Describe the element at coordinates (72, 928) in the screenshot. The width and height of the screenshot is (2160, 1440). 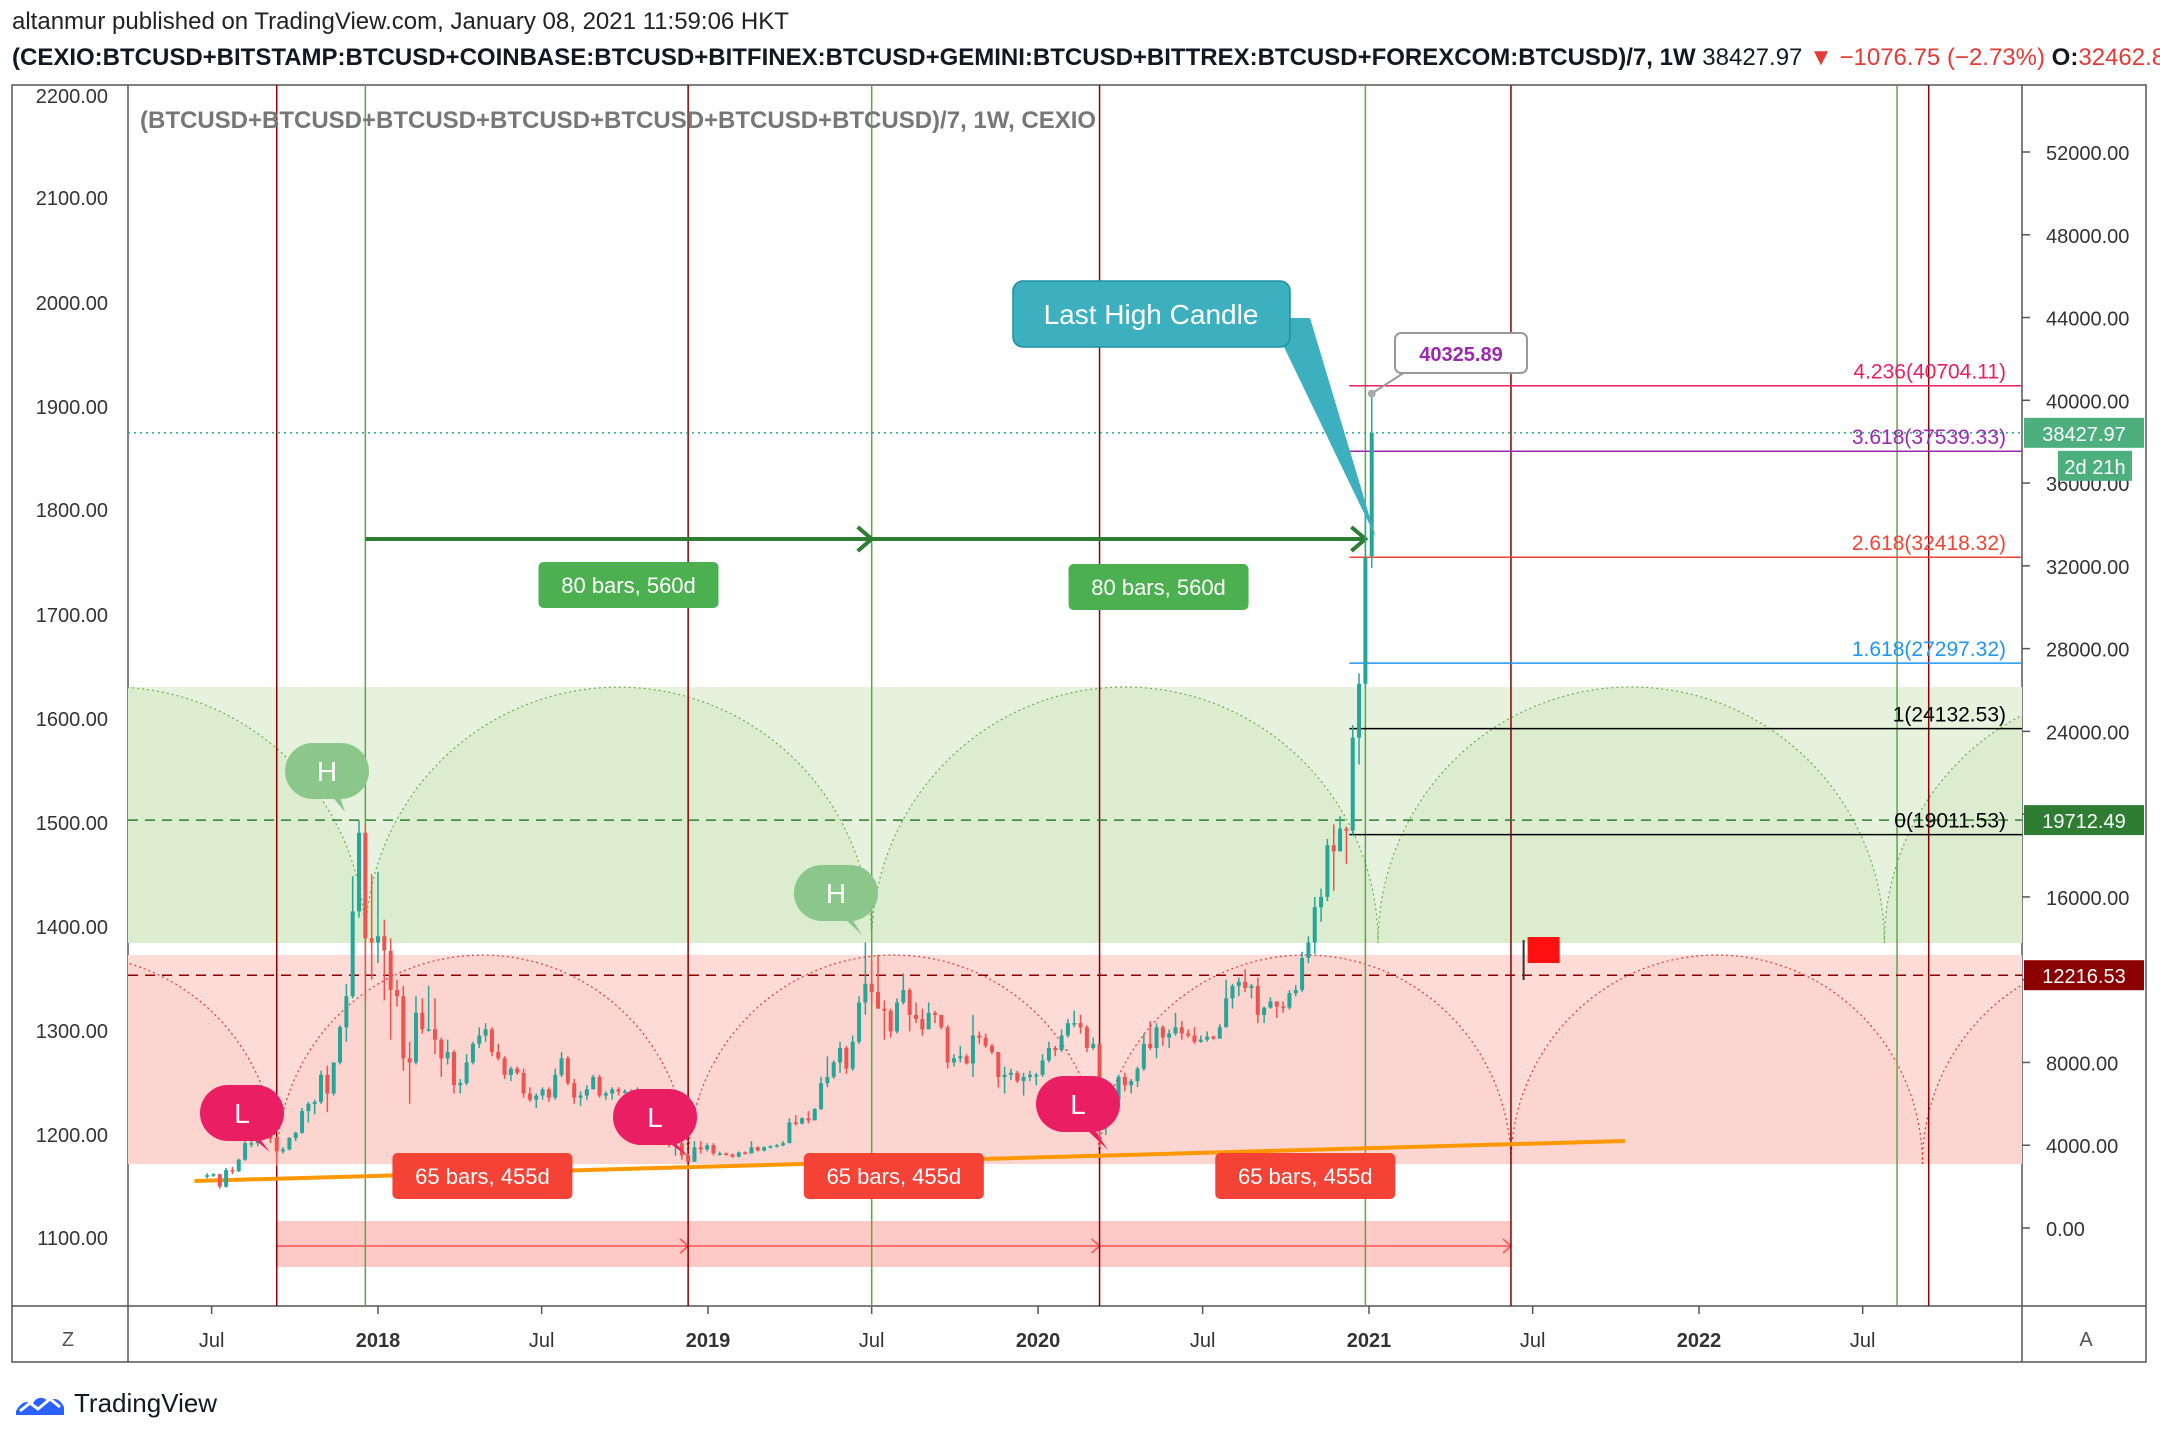
I see `left-axis-tick: 1400.00` at that location.